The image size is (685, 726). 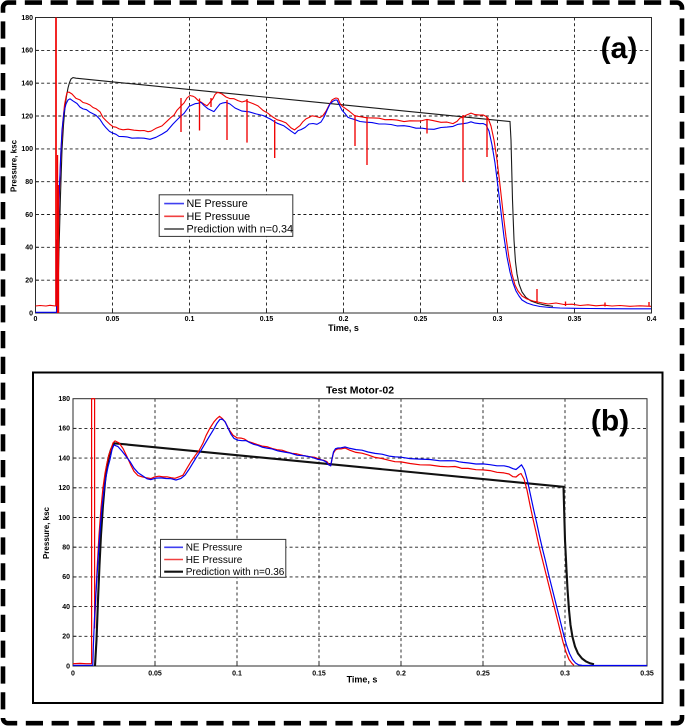 I want to click on svg-text: (a), so click(x=619, y=48).